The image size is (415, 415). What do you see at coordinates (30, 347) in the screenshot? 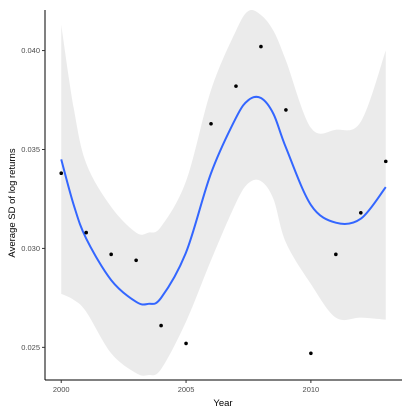
I see `y-tick-label: 0.025` at bounding box center [30, 347].